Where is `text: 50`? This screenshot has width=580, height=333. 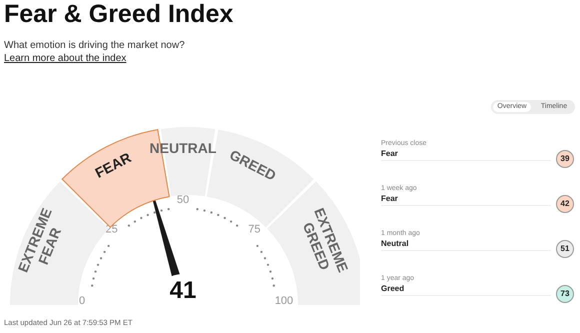 text: 50 is located at coordinates (183, 200).